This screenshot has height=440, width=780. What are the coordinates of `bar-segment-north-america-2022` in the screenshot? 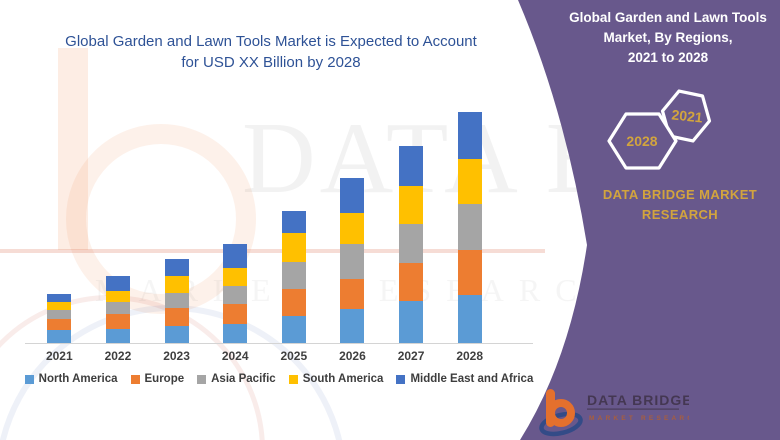 It's located at (117, 336).